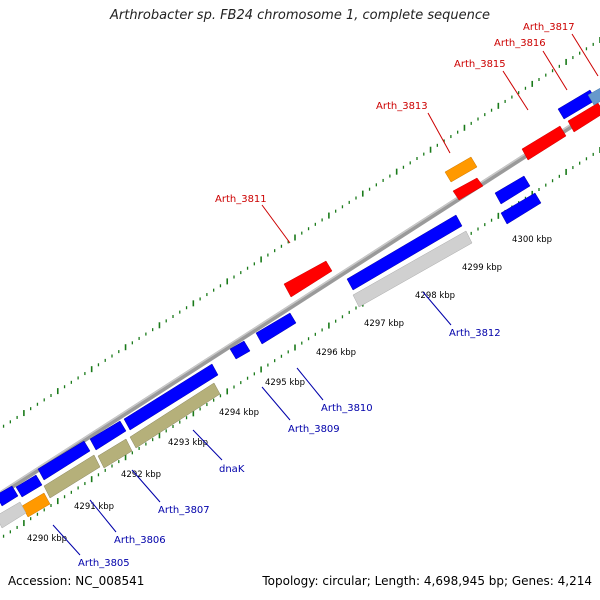  I want to click on forward-gene-label: Arth_3817, so click(549, 27).